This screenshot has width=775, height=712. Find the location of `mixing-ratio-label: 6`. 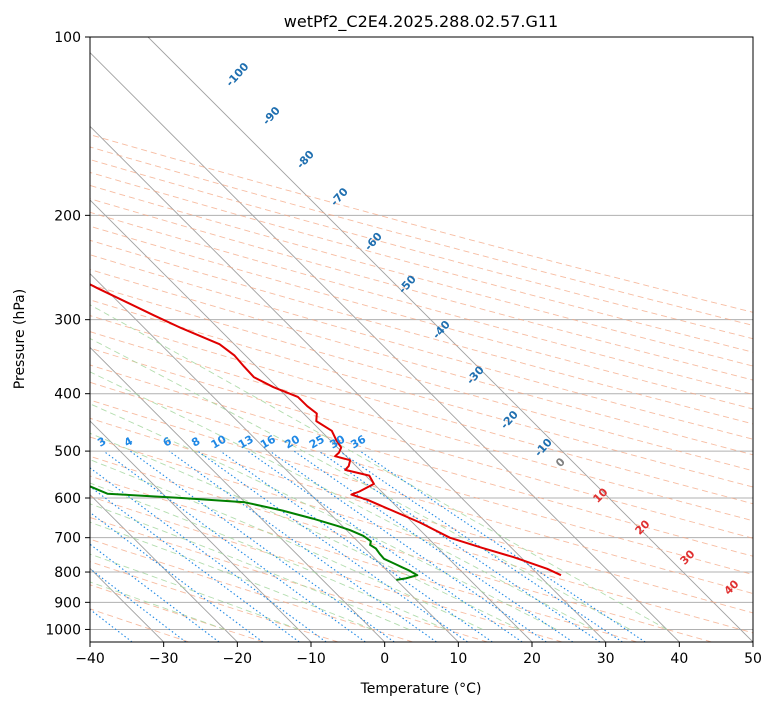

mixing-ratio-label: 6 is located at coordinates (167, 441).